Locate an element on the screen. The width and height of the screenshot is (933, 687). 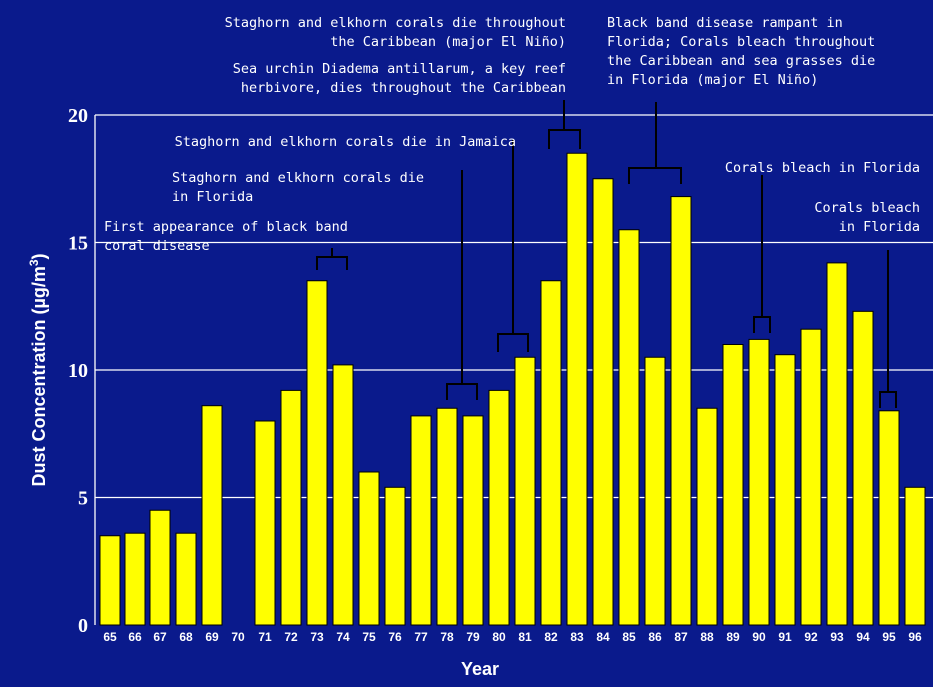
x-tick-label-65: 65 is located at coordinates (110, 637).